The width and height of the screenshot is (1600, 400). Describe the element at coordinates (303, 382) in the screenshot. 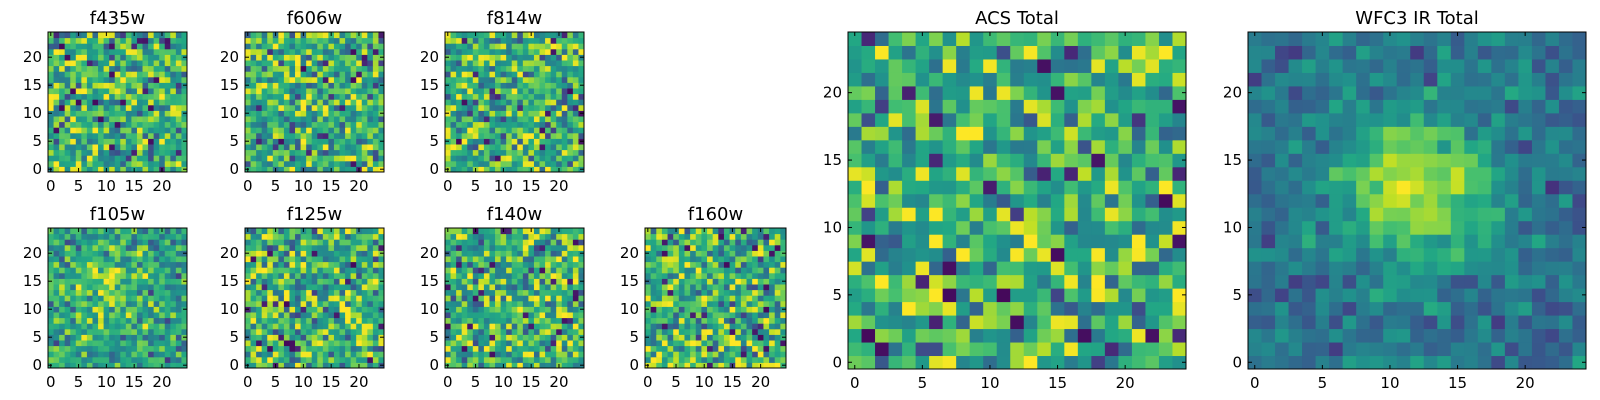

I see `x-tick-label: 10` at that location.